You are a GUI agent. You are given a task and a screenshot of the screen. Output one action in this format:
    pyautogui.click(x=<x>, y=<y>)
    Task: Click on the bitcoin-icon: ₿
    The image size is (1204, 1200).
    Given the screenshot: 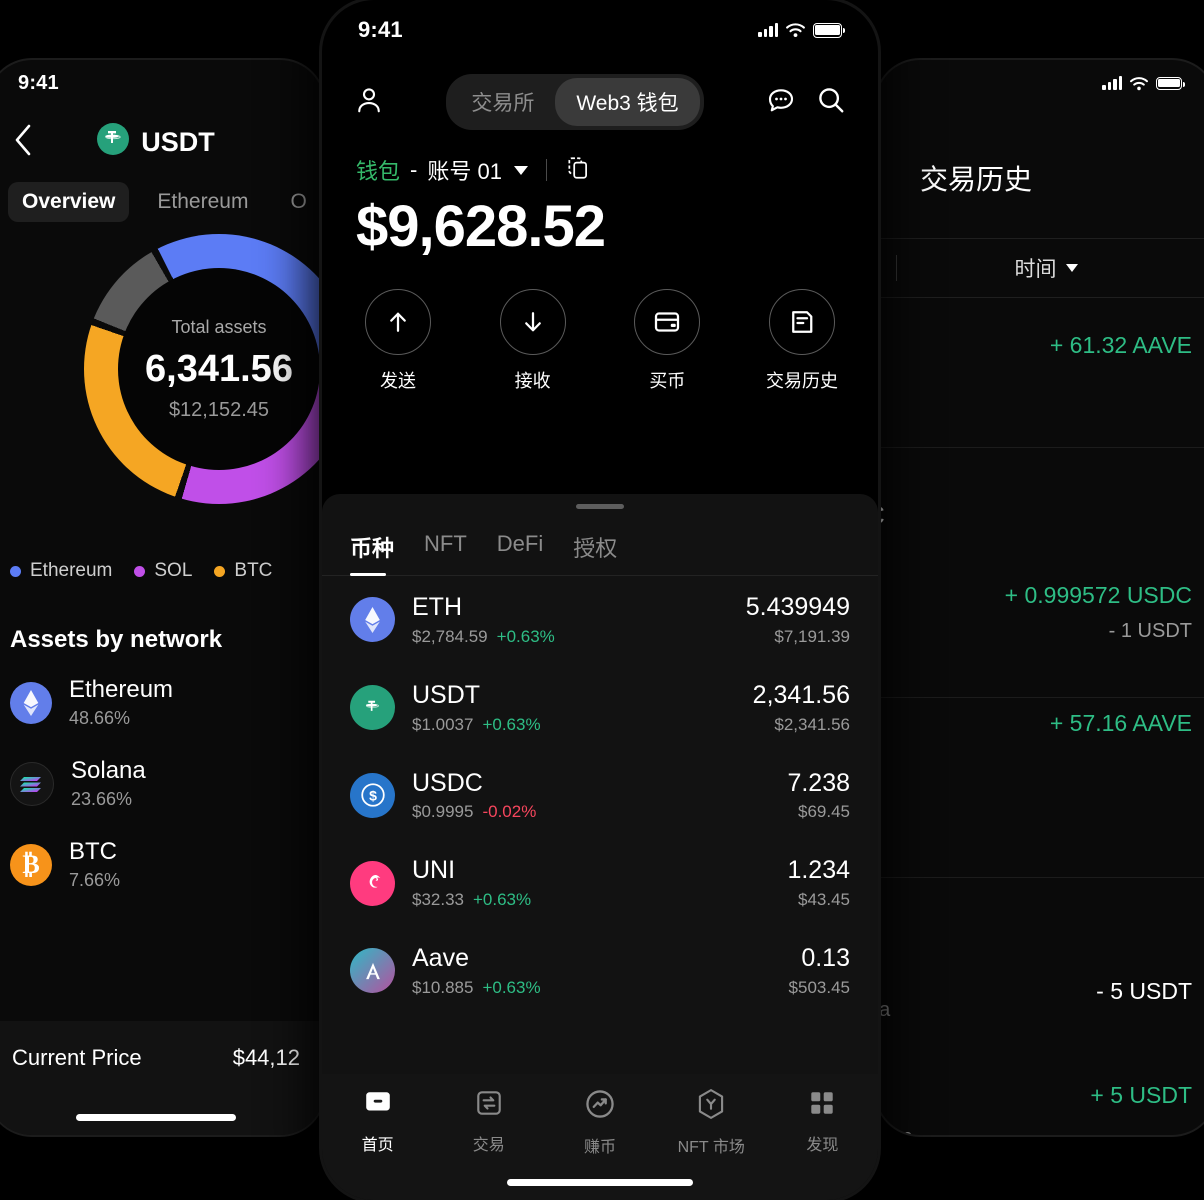 What is the action you would take?
    pyautogui.click(x=31, y=864)
    